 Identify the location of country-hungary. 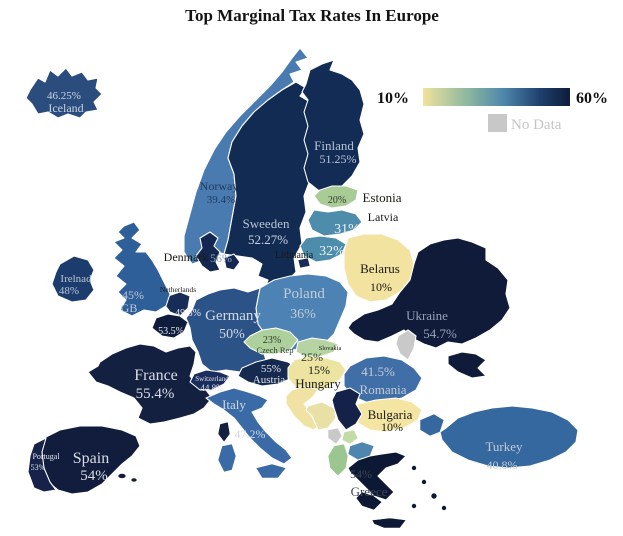
(317, 374).